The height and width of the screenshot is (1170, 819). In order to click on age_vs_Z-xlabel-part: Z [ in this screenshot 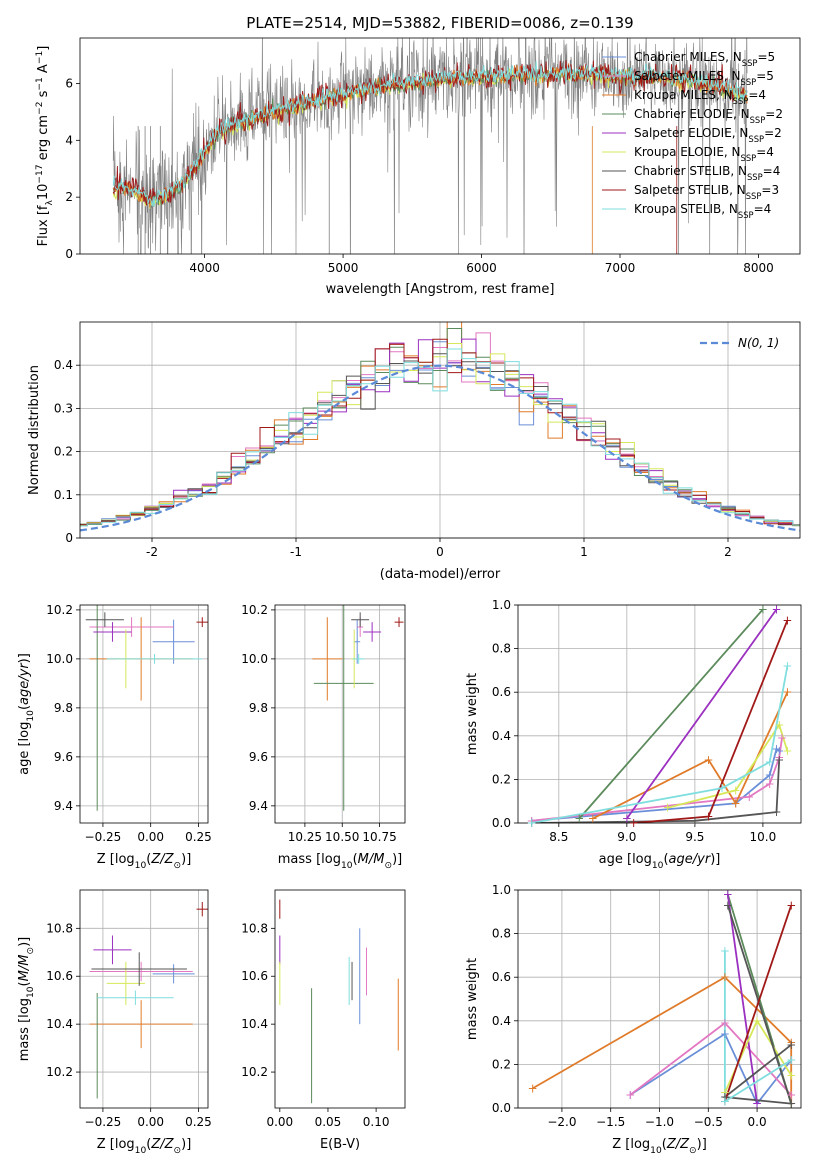, I will do `click(106, 859)`.